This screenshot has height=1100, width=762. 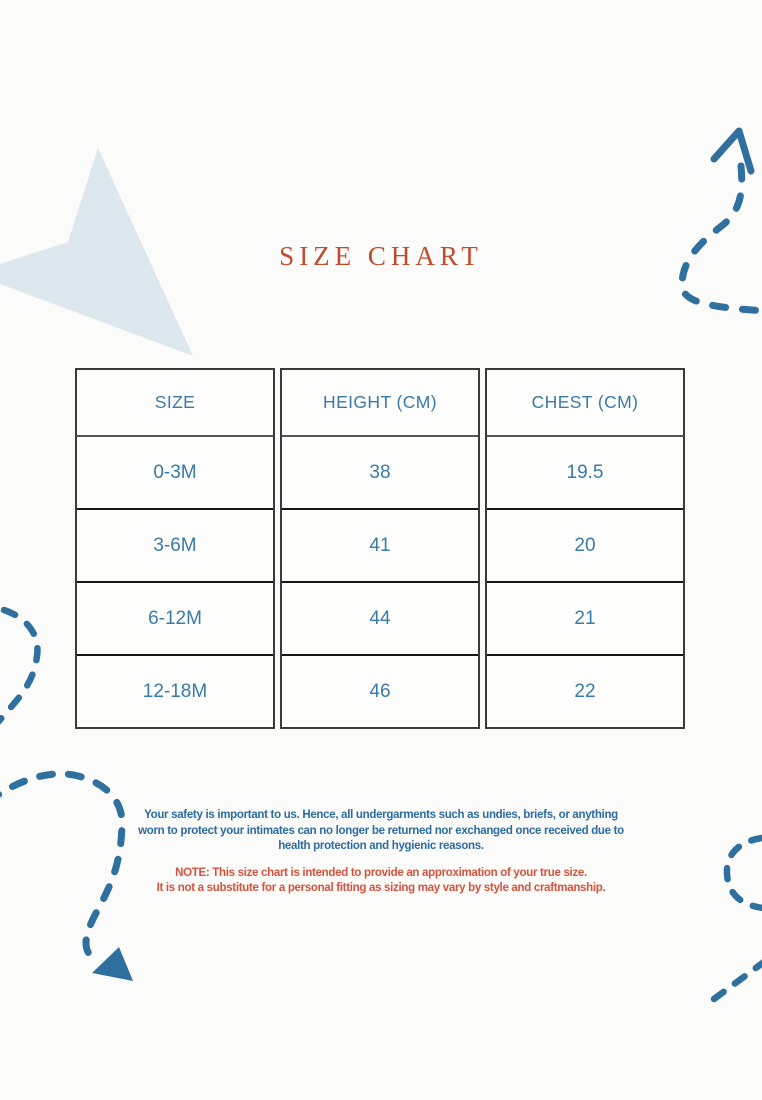 I want to click on table-column-height_cm: HEIGHT (CM) 38 41 44 46, so click(x=380, y=548).